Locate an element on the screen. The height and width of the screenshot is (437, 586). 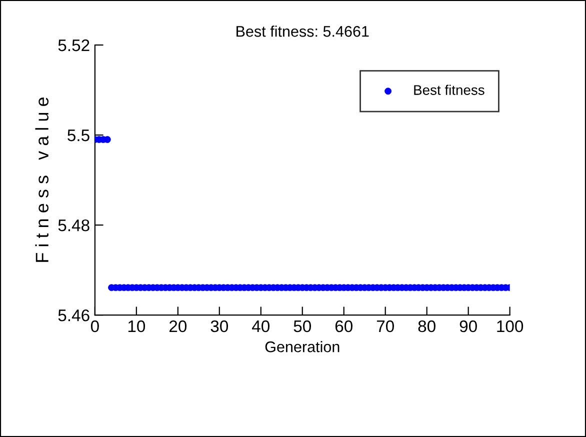
y-axis-title: F i t n e s s v a l u e is located at coordinates (42, 180).